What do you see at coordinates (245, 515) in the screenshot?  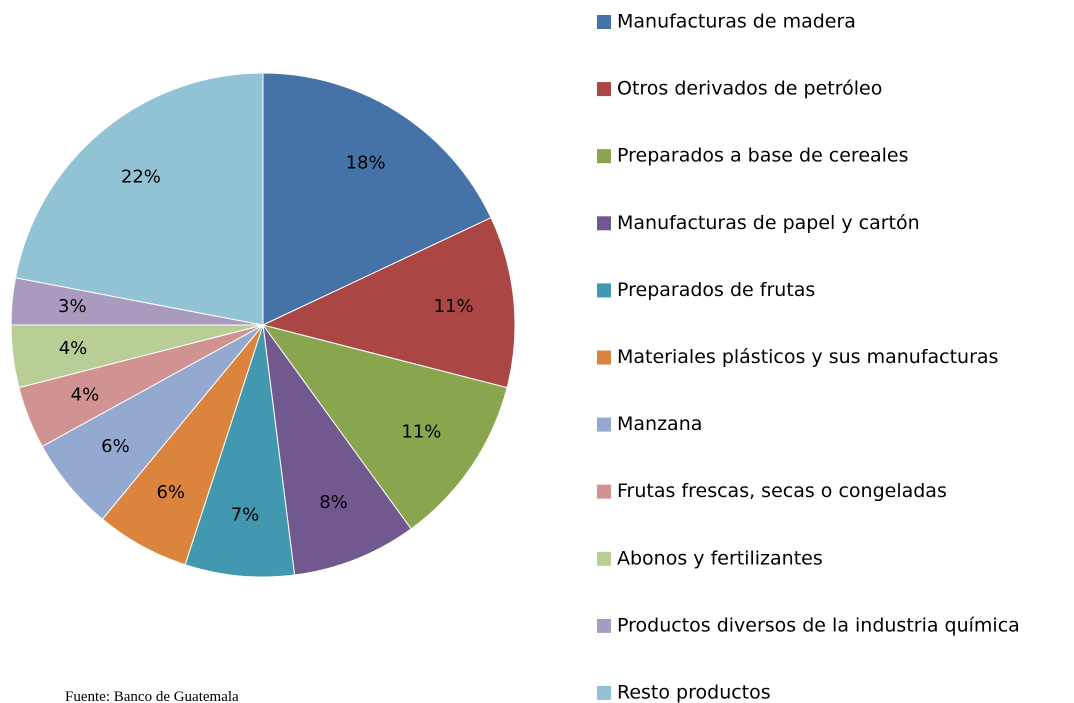 I see `data-label: 7%` at bounding box center [245, 515].